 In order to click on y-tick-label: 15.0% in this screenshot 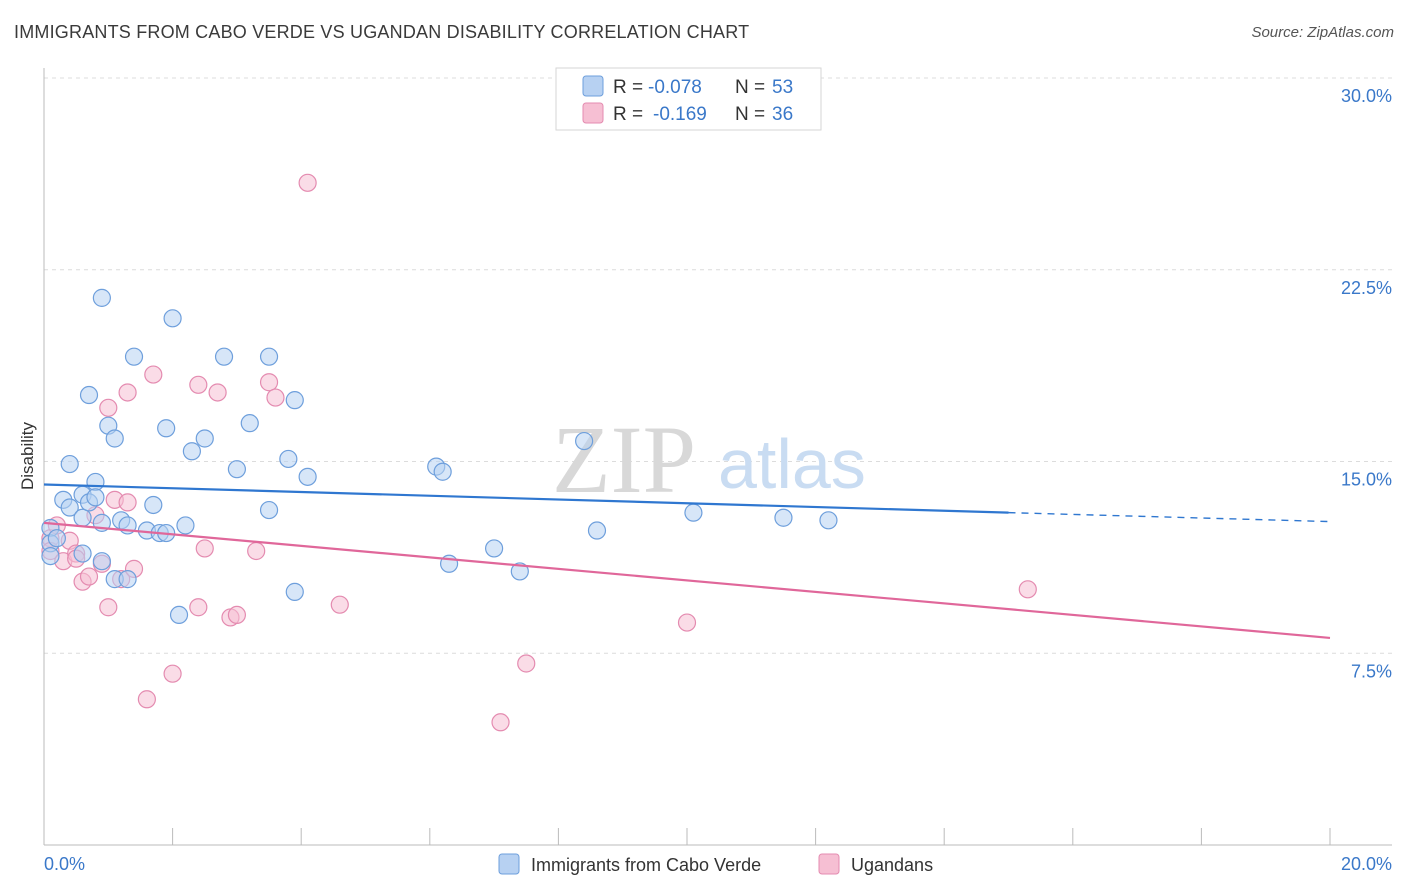, I will do `click(1366, 480)`.